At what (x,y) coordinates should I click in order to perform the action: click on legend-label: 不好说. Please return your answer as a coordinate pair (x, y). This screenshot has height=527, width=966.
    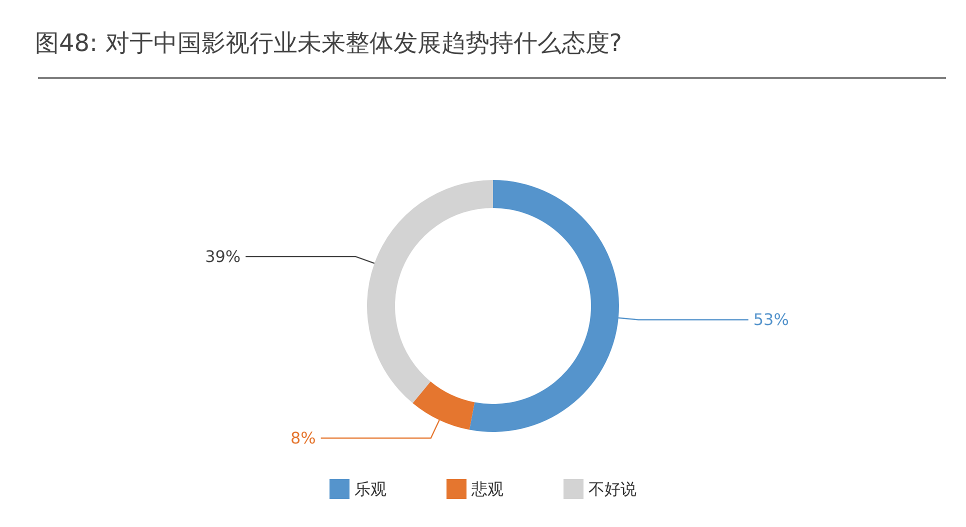
    Looking at the image, I should click on (612, 489).